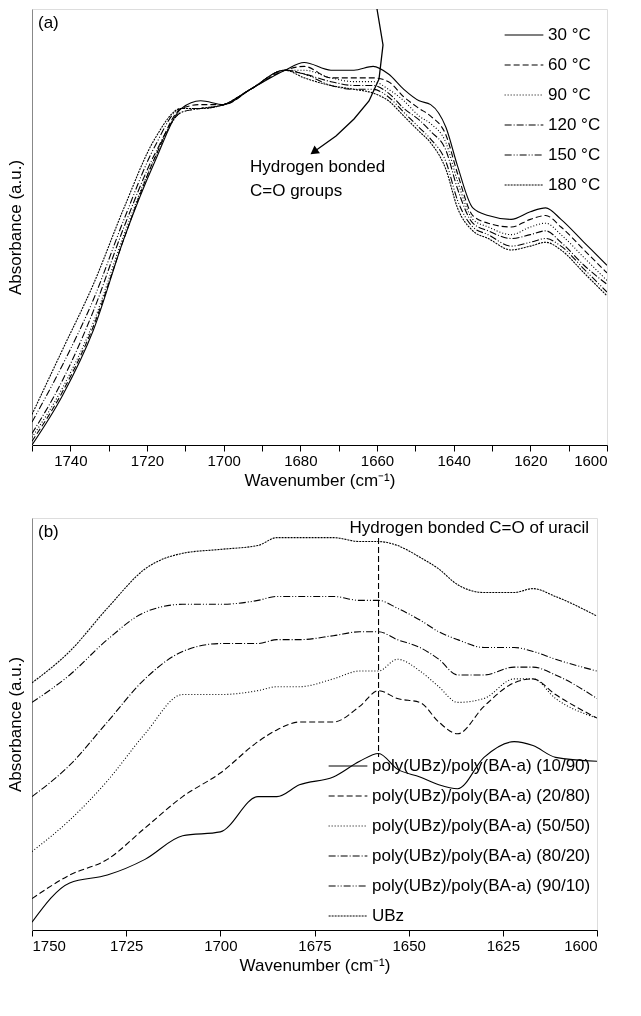 The width and height of the screenshot is (641, 1016). I want to click on legend-label: poly(UBz)/poly(BA-a) (80/20), so click(481, 855).